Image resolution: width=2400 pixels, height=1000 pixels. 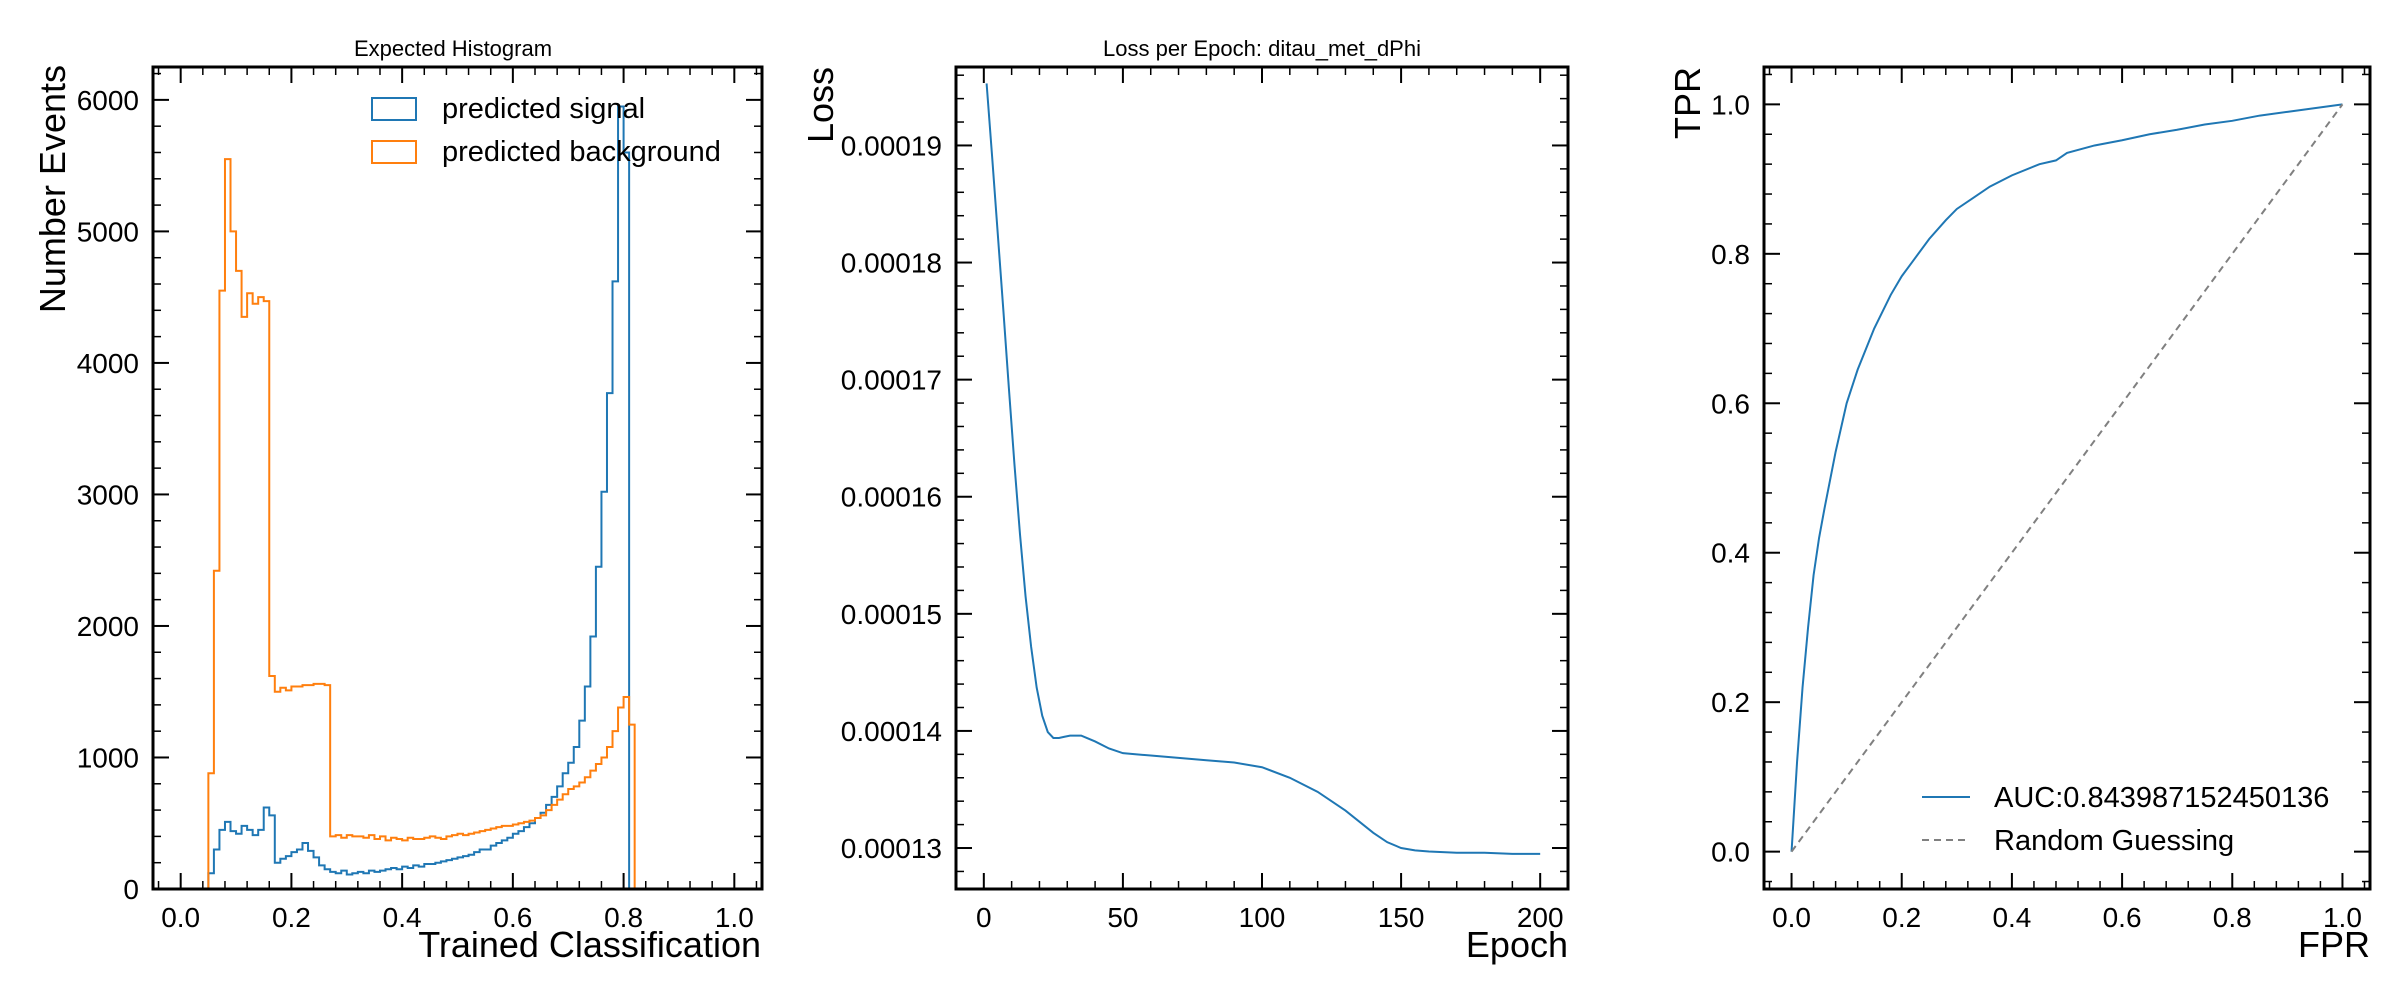 What do you see at coordinates (581, 152) in the screenshot?
I see `legend-label-background: predicted background` at bounding box center [581, 152].